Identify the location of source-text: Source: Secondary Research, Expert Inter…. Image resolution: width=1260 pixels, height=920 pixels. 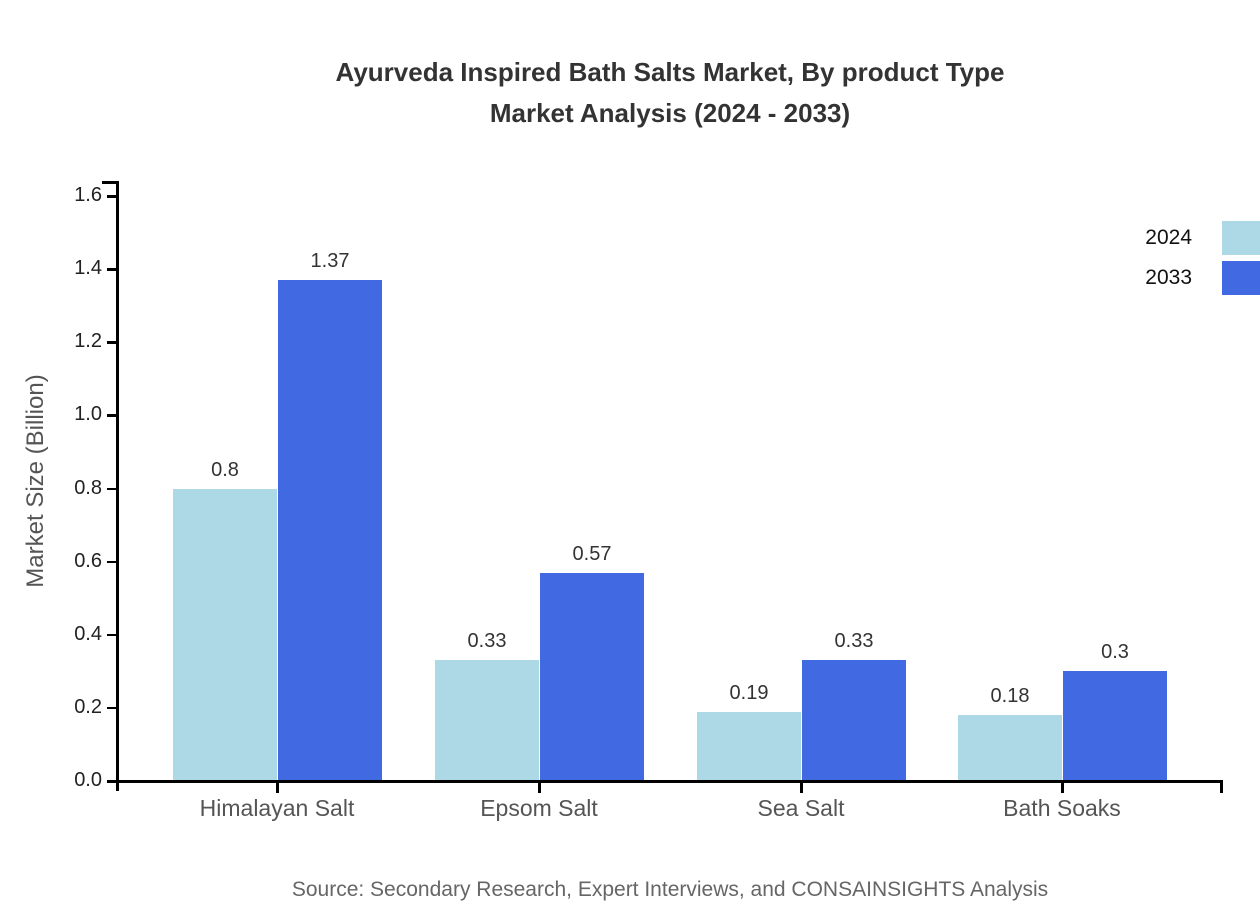
(670, 889).